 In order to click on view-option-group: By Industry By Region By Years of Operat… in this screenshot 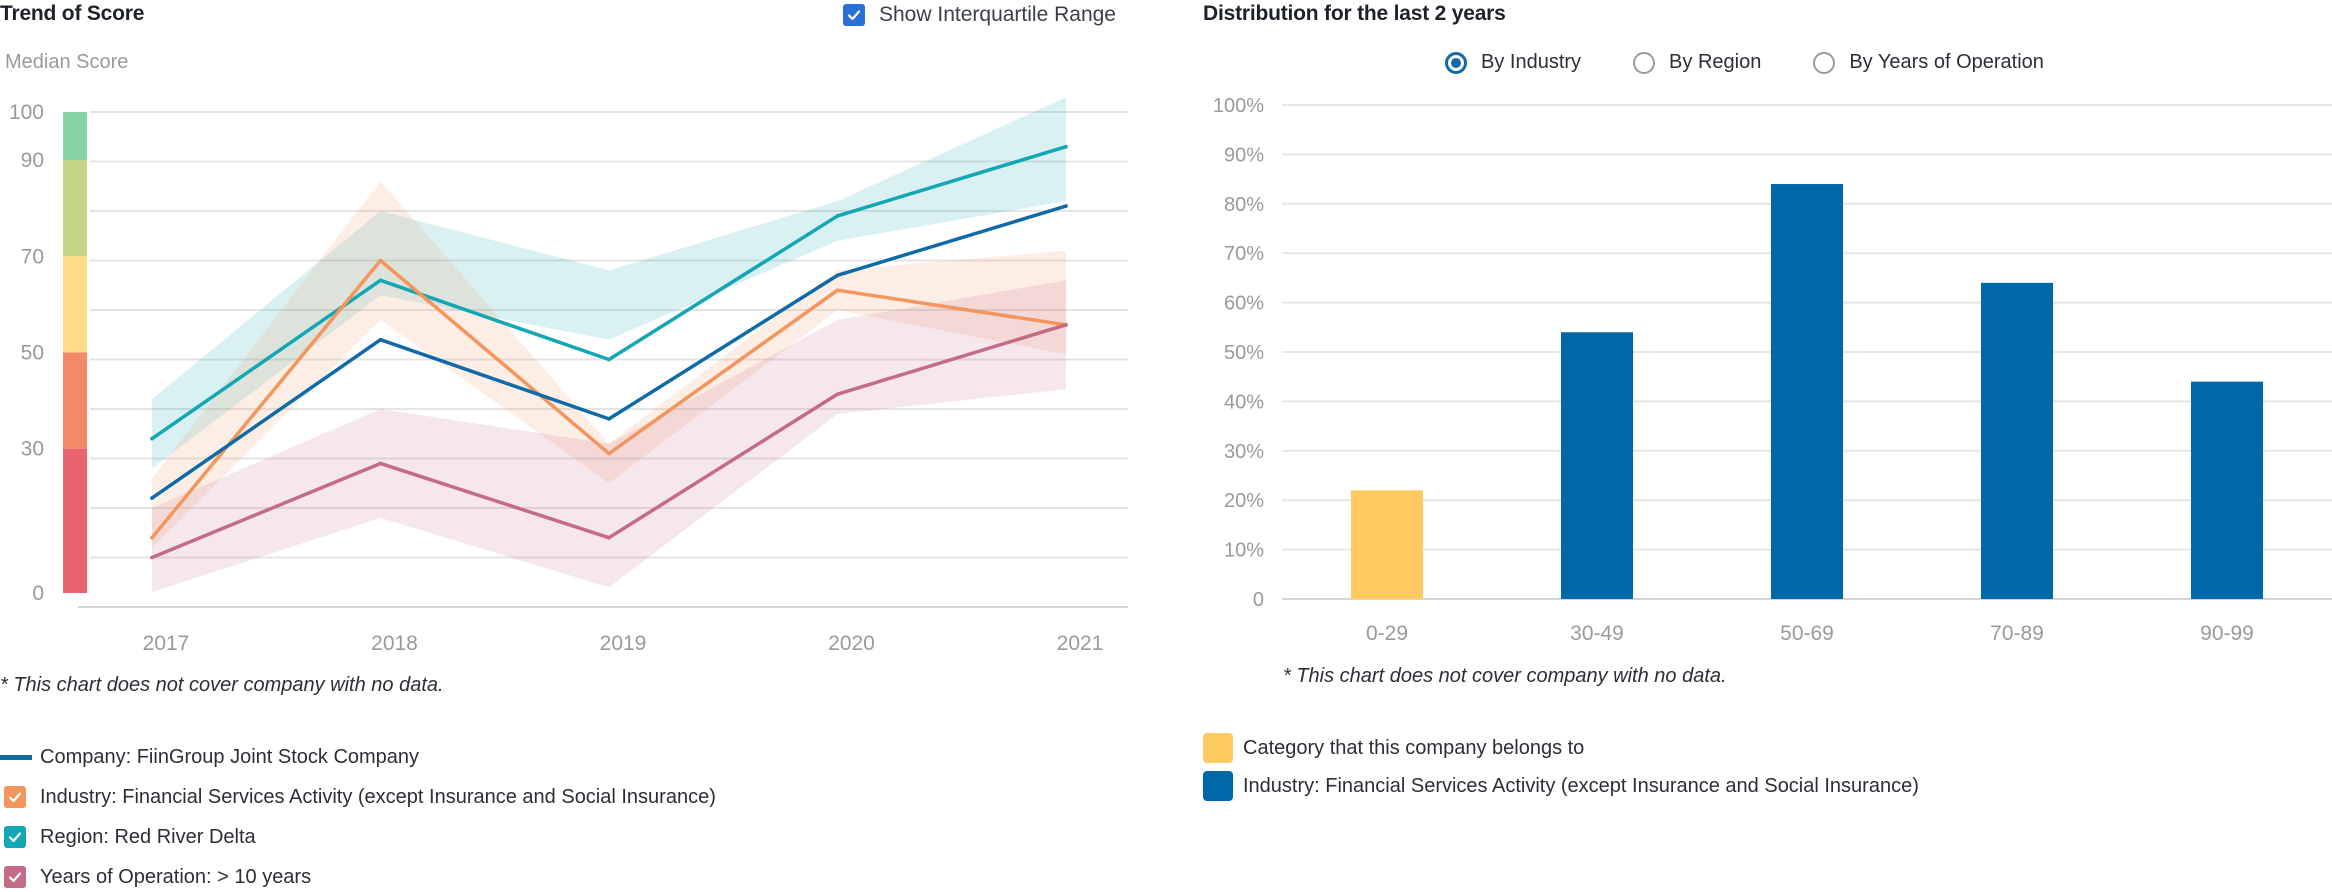, I will do `click(1744, 62)`.